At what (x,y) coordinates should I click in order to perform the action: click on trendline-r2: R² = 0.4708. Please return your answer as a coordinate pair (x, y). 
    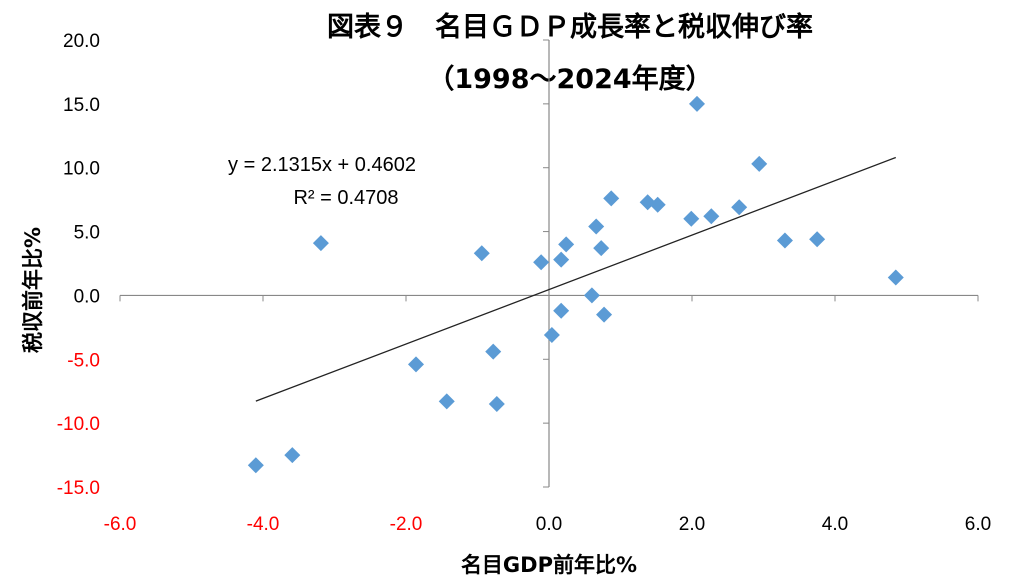
    Looking at the image, I should click on (345, 198).